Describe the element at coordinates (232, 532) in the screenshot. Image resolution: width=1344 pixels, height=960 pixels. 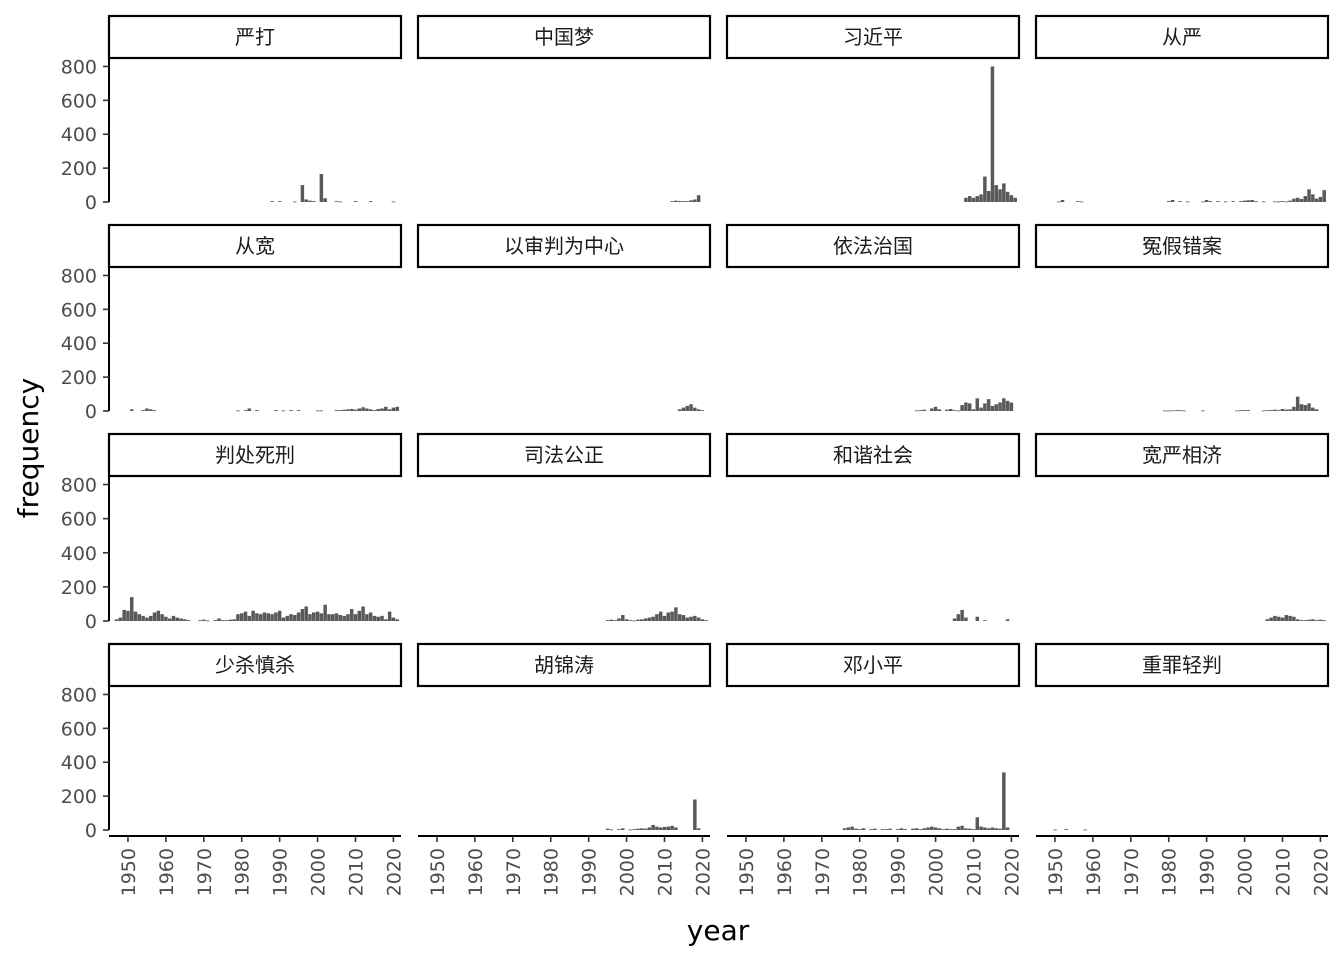
I see `facet-panel-9: 判处死刑 0 200 400 600 800` at that location.